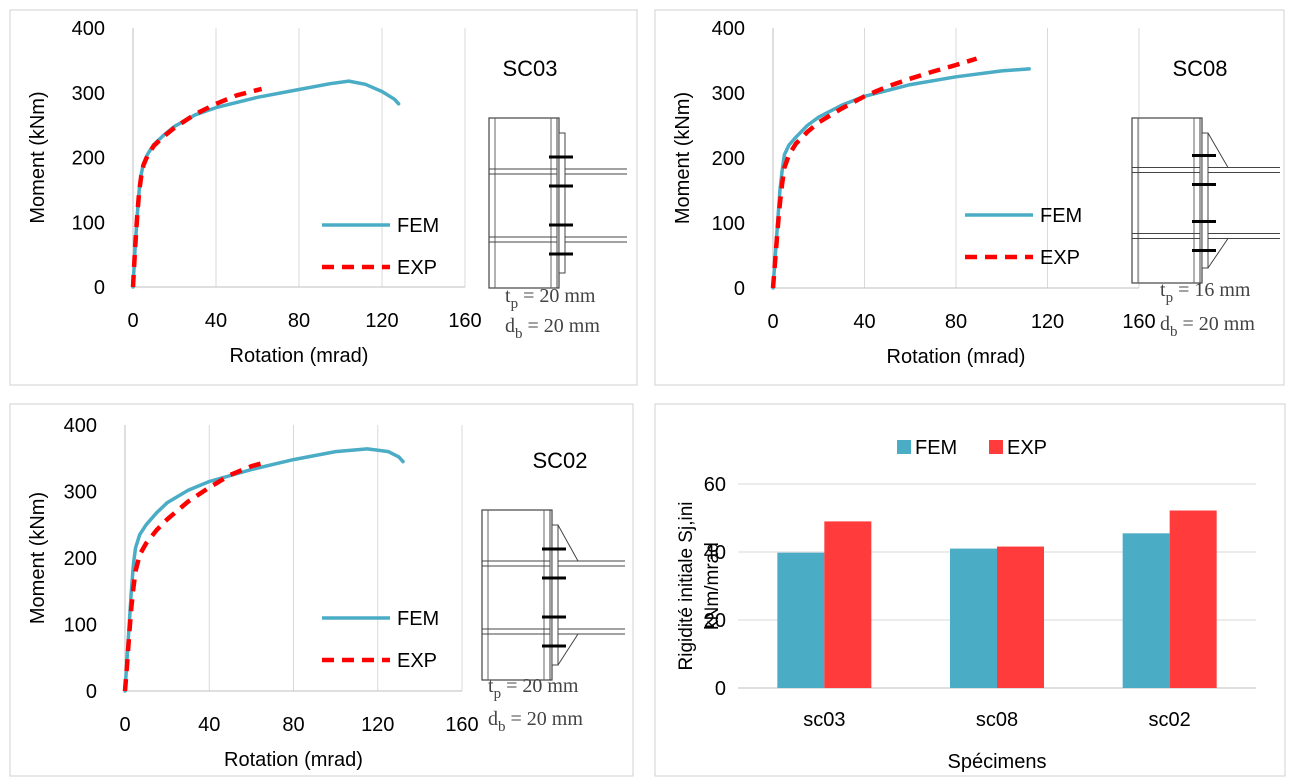  What do you see at coordinates (1020, 617) in the screenshot?
I see `bar-exp-sc08` at bounding box center [1020, 617].